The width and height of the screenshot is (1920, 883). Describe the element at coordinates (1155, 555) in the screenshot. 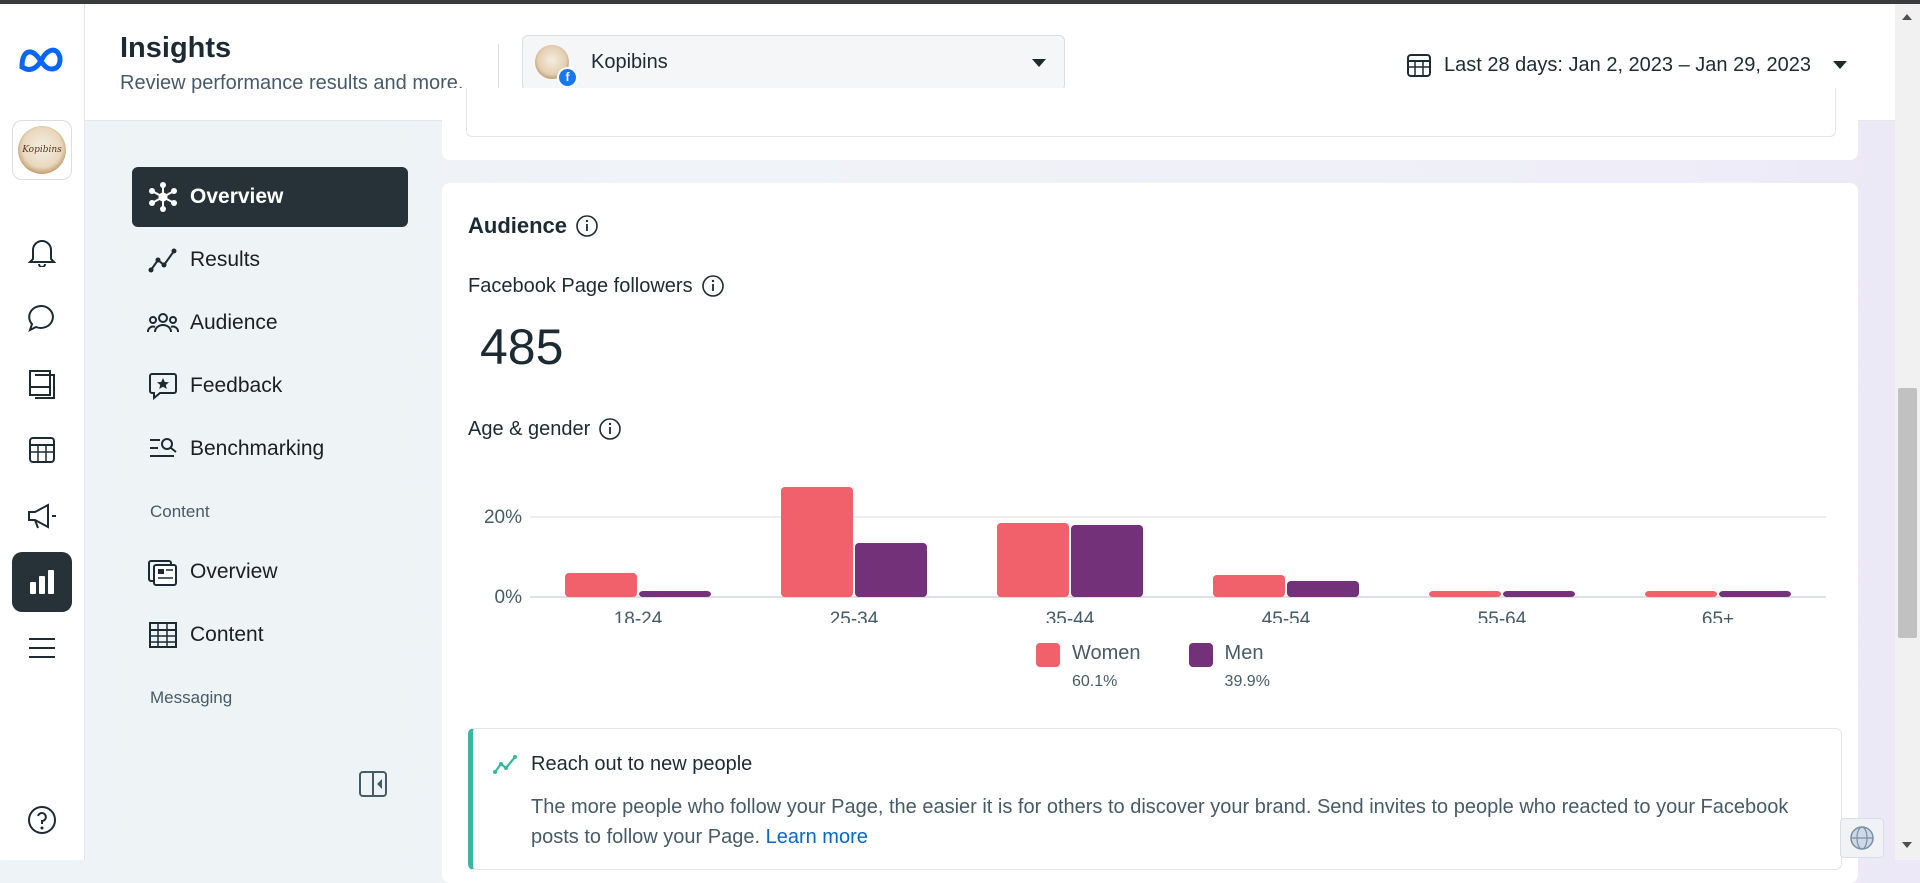

I see `age-gender-chart: 0% 20% 18-24 25-34 35-44 45-54 55-64 65+` at that location.